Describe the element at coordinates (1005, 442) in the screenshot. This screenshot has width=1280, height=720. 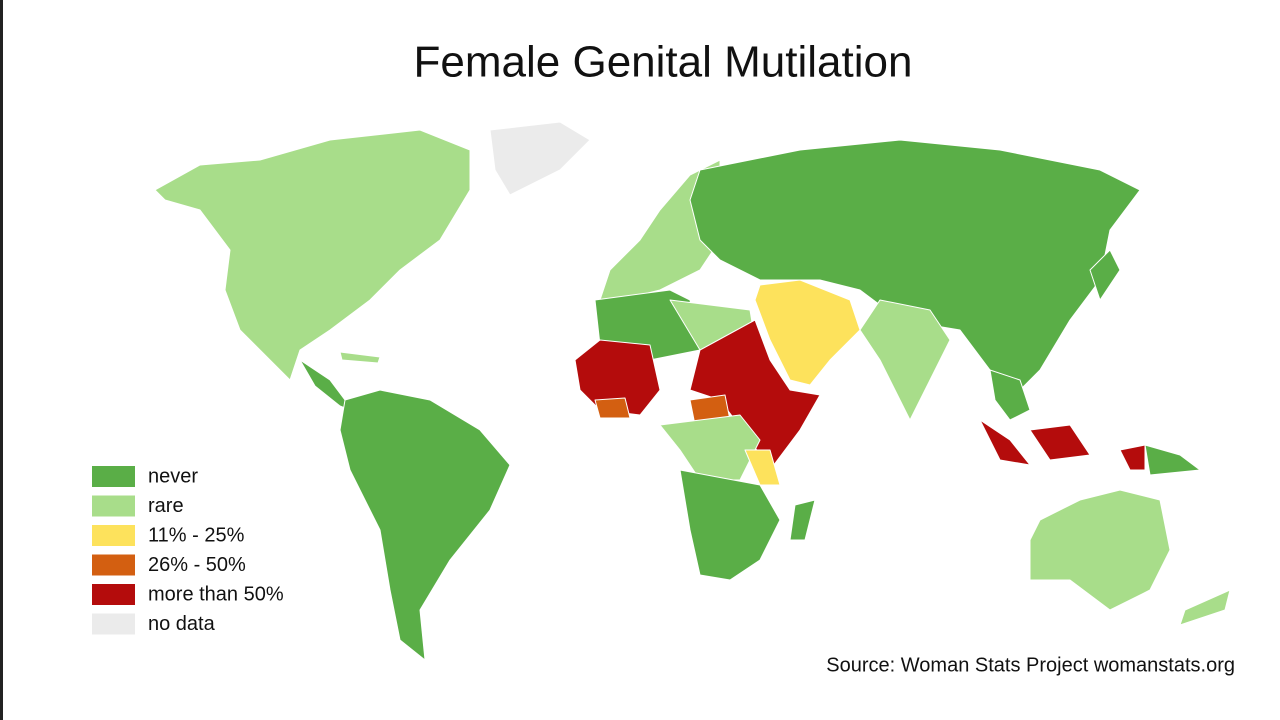
I see `sumatra-java` at that location.